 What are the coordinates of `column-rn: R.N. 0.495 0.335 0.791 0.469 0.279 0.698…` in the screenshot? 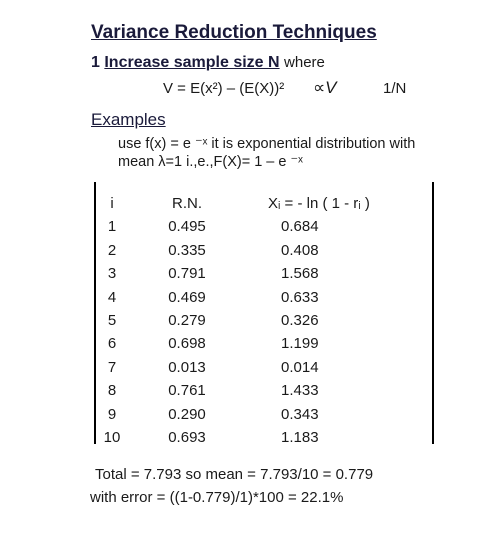 It's located at (187, 320).